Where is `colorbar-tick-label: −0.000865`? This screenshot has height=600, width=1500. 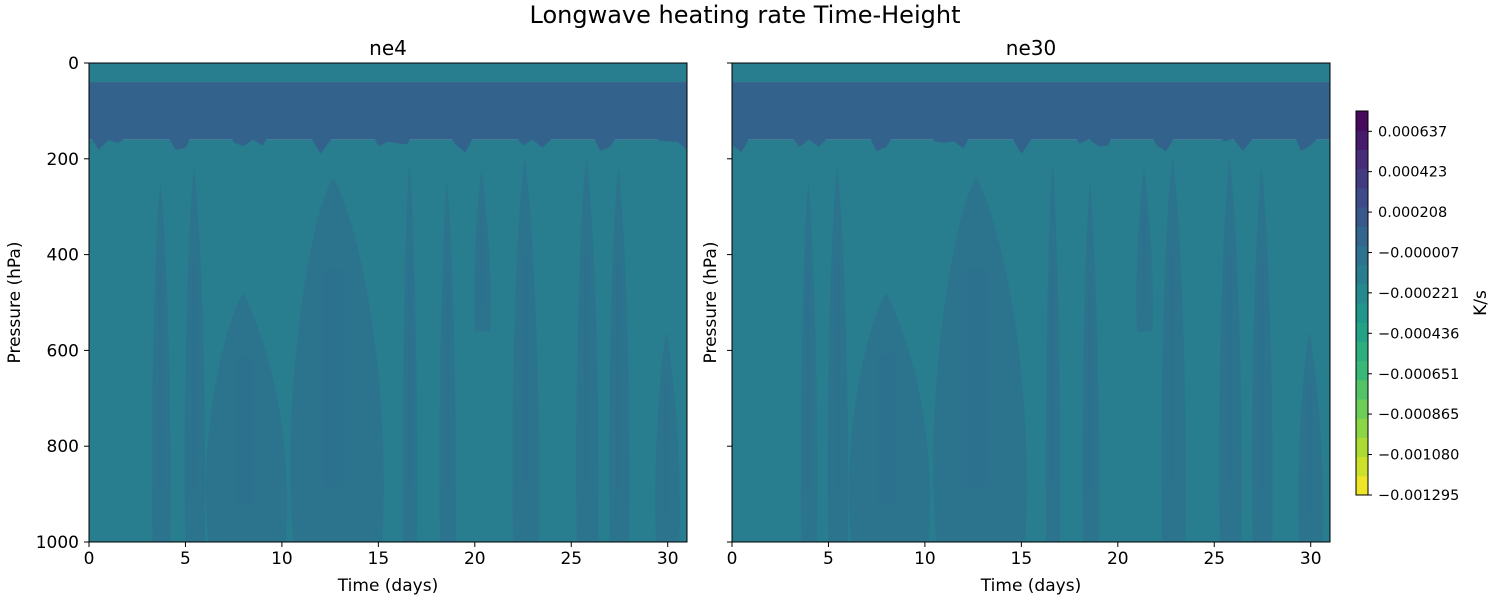 colorbar-tick-label: −0.000865 is located at coordinates (1418, 415).